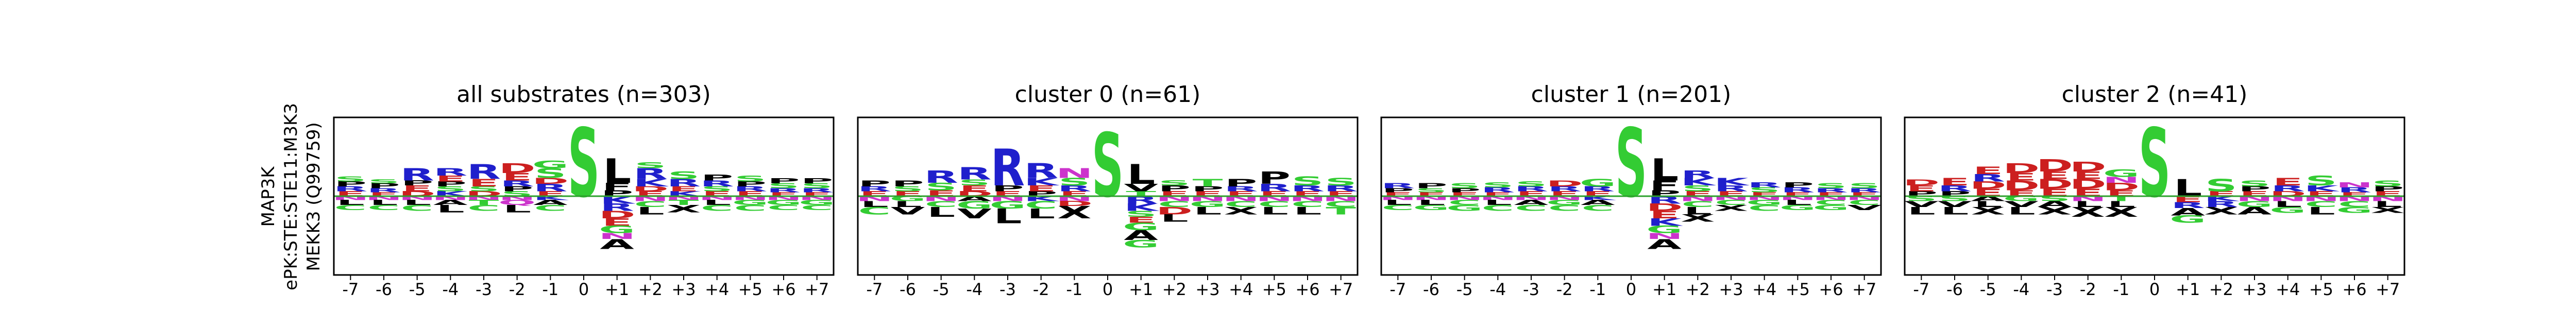  What do you see at coordinates (2155, 94) in the screenshot?
I see `panel-title: cluster 2 (n=41)` at bounding box center [2155, 94].